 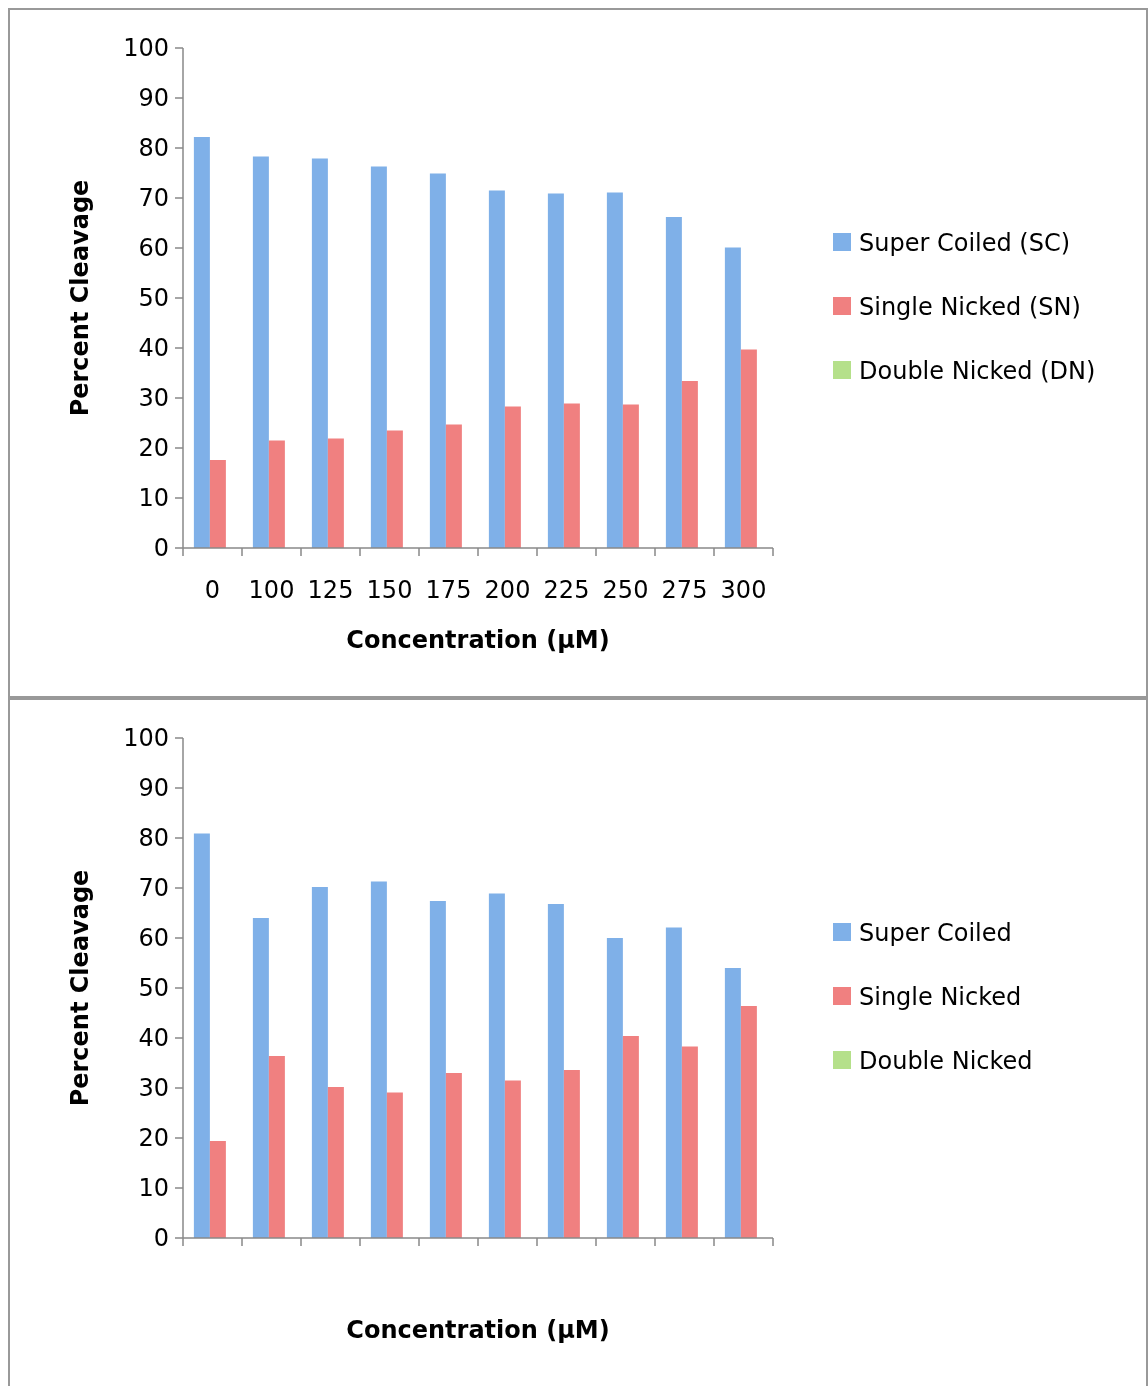 What do you see at coordinates (212, 590) in the screenshot?
I see `x-tick-label: 0` at bounding box center [212, 590].